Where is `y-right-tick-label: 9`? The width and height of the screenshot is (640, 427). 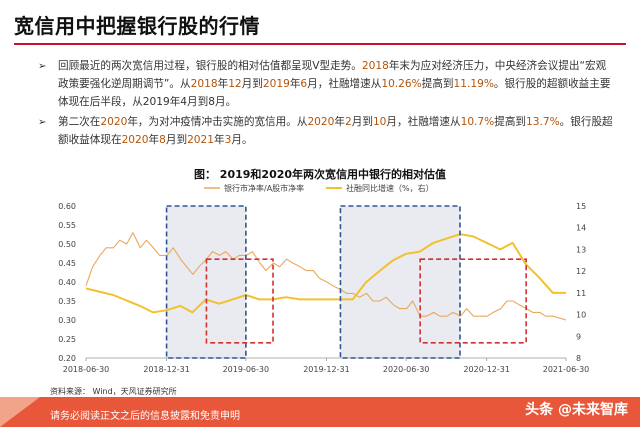 y-right-tick-label: 9 is located at coordinates (578, 336).